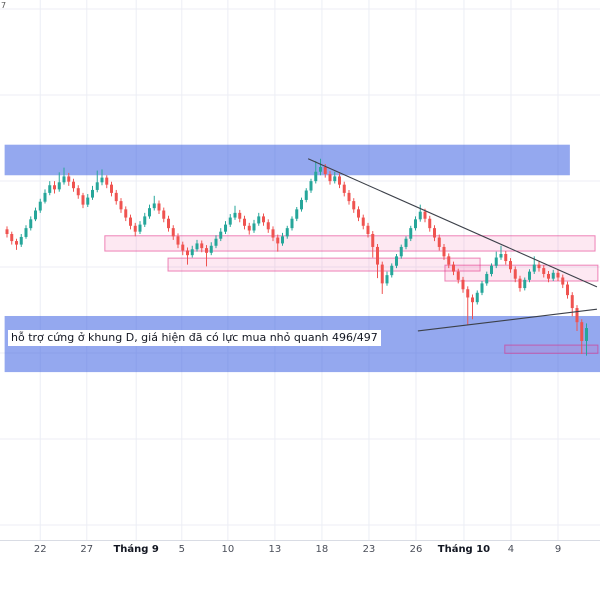 This screenshot has width=600, height=600. What do you see at coordinates (350, 243) in the screenshot?
I see `supply-box-upper` at bounding box center [350, 243].